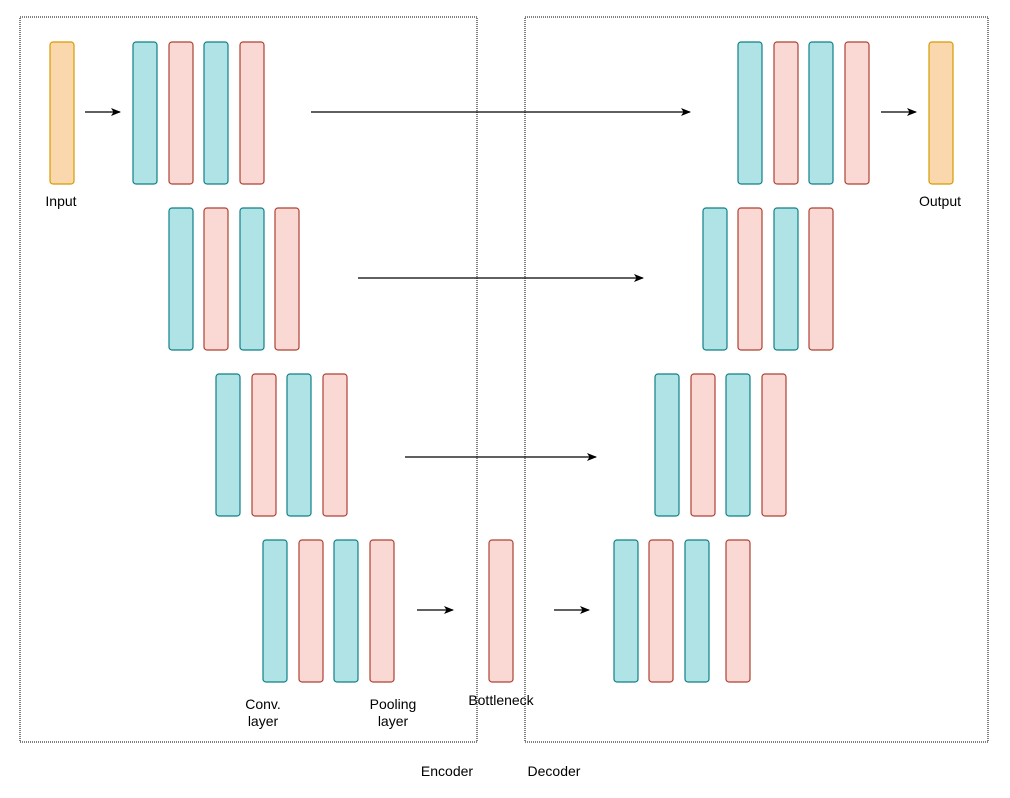 Image resolution: width=1010 pixels, height=798 pixels. I want to click on bottleneck-label: Bottleneck, so click(501, 700).